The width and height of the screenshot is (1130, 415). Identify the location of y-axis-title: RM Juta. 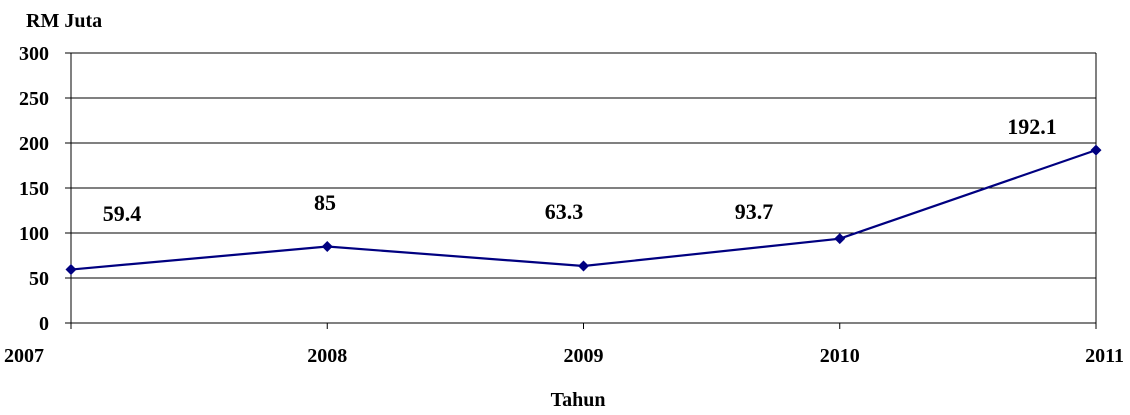
(64, 21).